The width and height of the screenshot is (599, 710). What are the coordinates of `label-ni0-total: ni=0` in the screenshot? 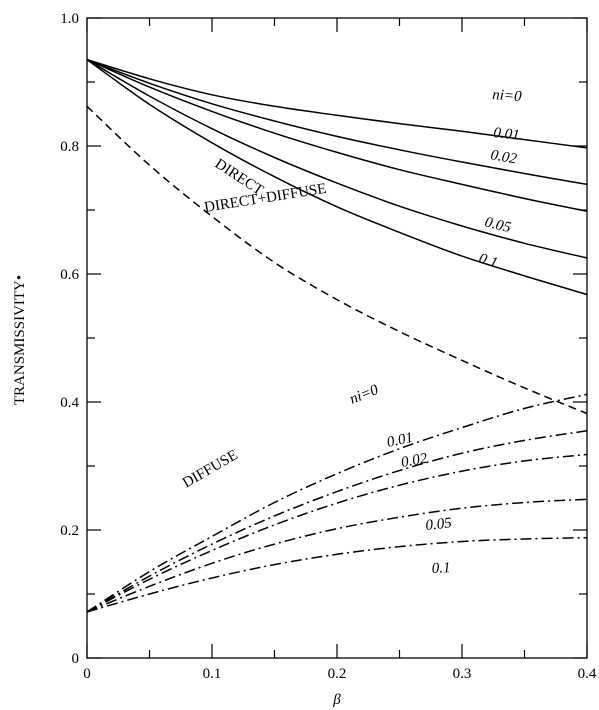 It's located at (507, 96).